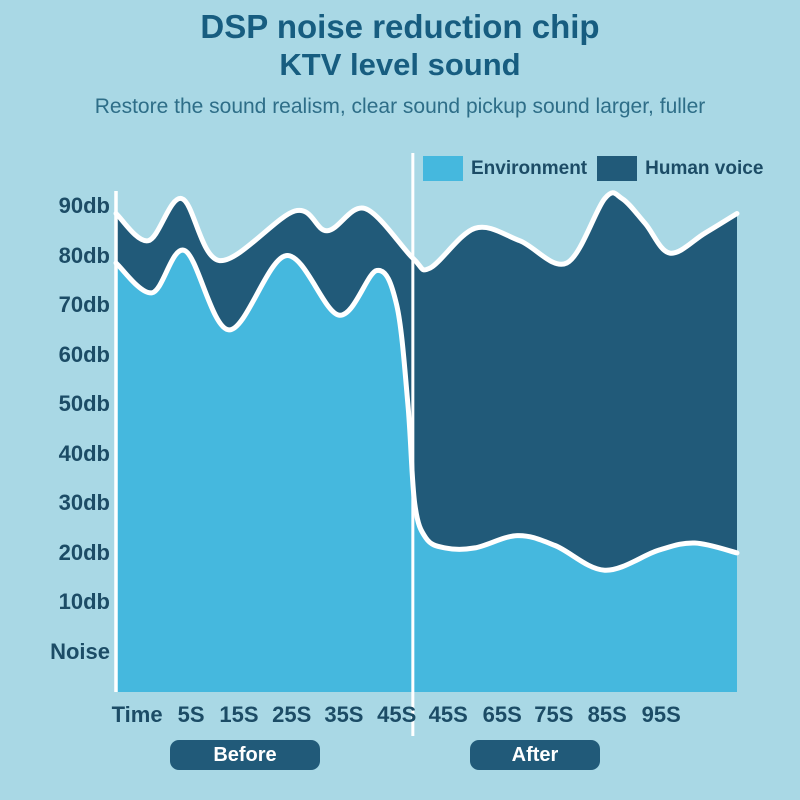 The height and width of the screenshot is (800, 800). I want to click on x-tick-label: 65S, so click(502, 714).